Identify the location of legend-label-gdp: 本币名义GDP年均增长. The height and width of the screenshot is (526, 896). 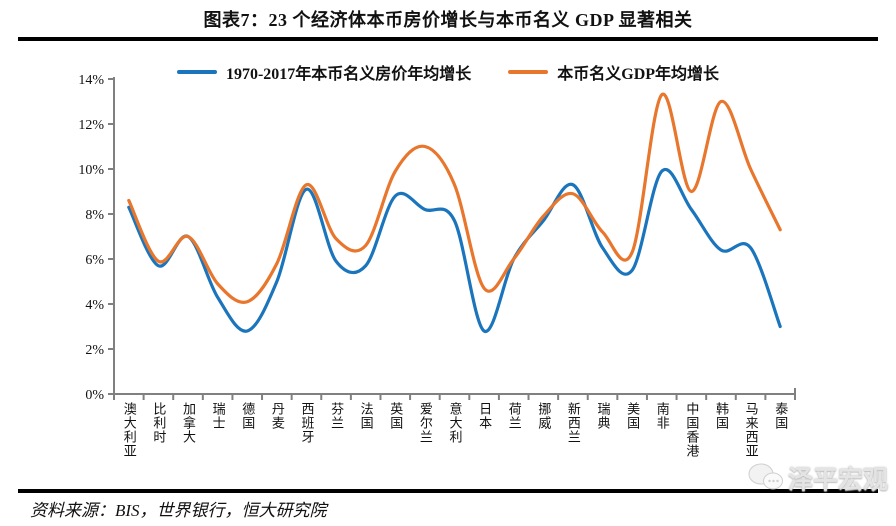
(638, 74).